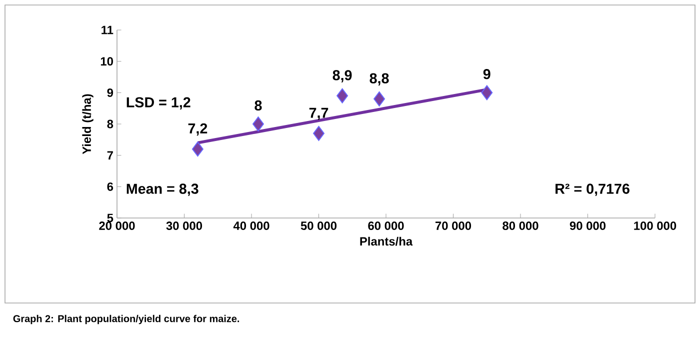 This screenshot has width=700, height=337. I want to click on data-label: 7,7, so click(318, 114).